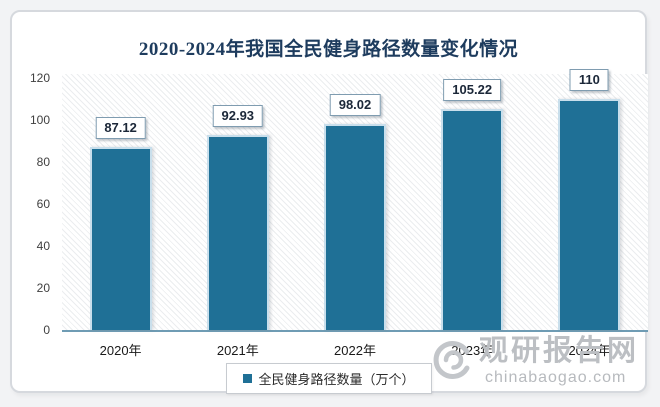  Describe the element at coordinates (355, 105) in the screenshot. I see `bar-data-label: 98.02` at that location.